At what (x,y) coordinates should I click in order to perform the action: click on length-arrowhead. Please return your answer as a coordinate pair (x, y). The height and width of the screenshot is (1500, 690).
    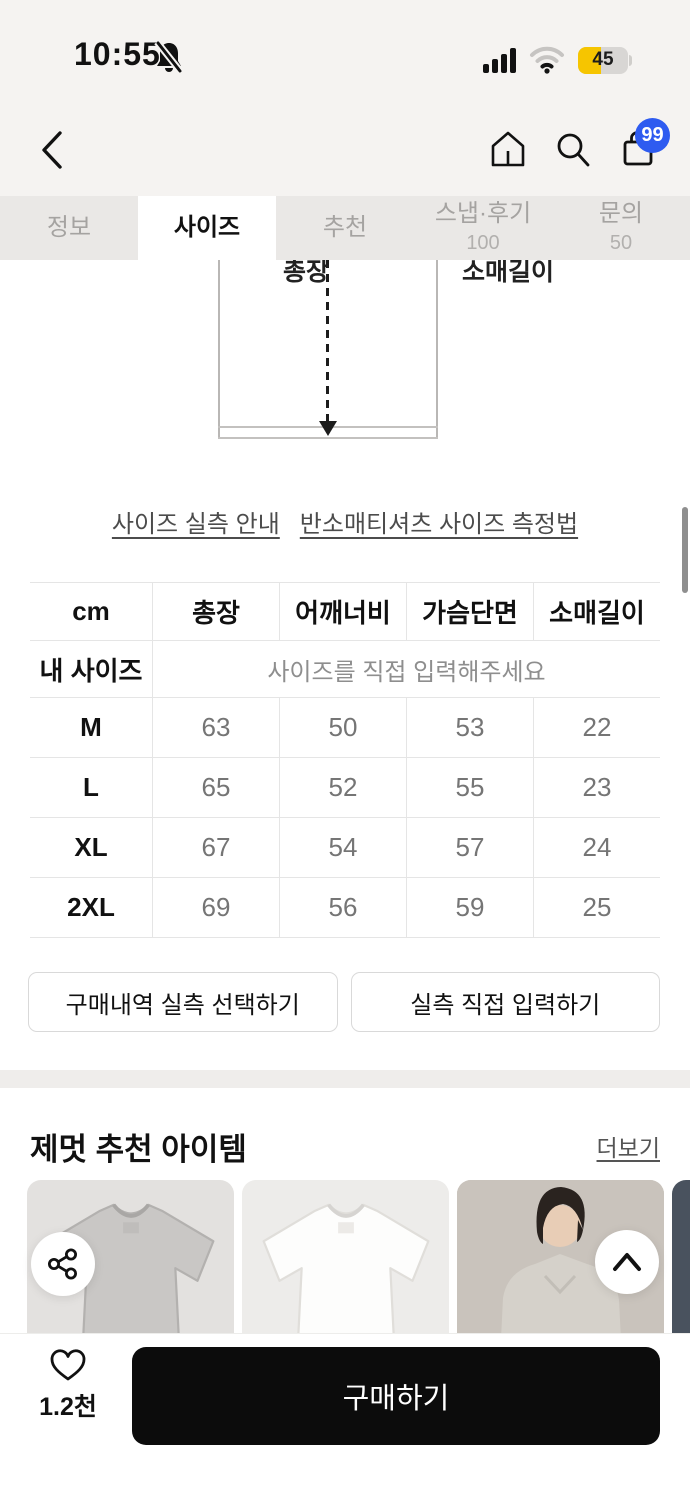
    Looking at the image, I should click on (328, 428).